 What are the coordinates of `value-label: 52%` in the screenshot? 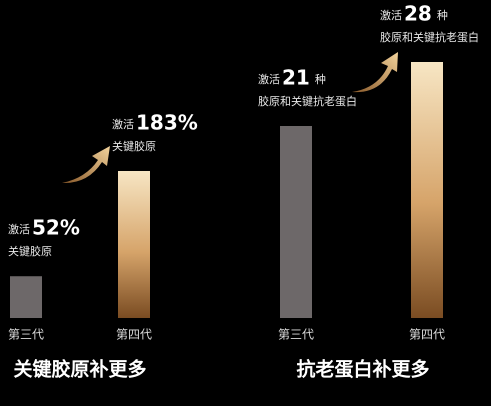 It's located at (56, 228).